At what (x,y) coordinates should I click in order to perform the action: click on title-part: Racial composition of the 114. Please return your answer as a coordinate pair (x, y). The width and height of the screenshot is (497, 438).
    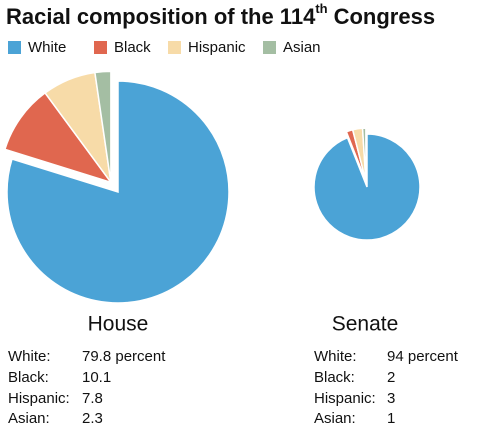
    Looking at the image, I should click on (161, 16).